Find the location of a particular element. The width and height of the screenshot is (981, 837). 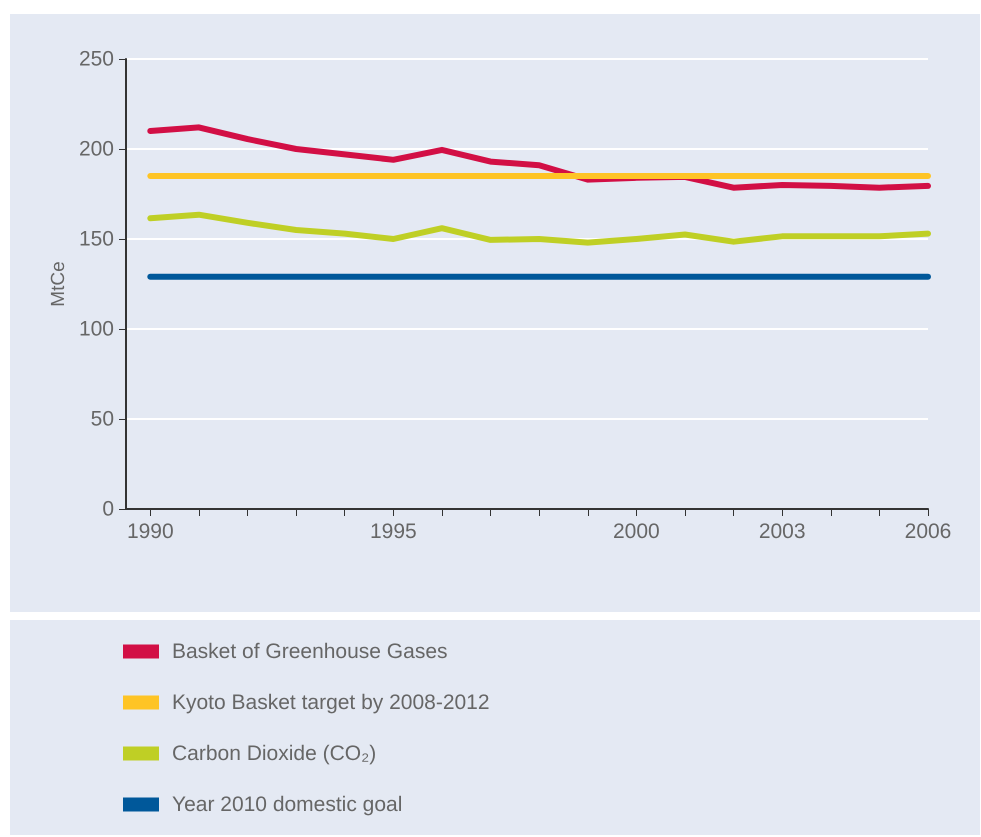

legend-label: Year 2010 domestic goal is located at coordinates (287, 804).